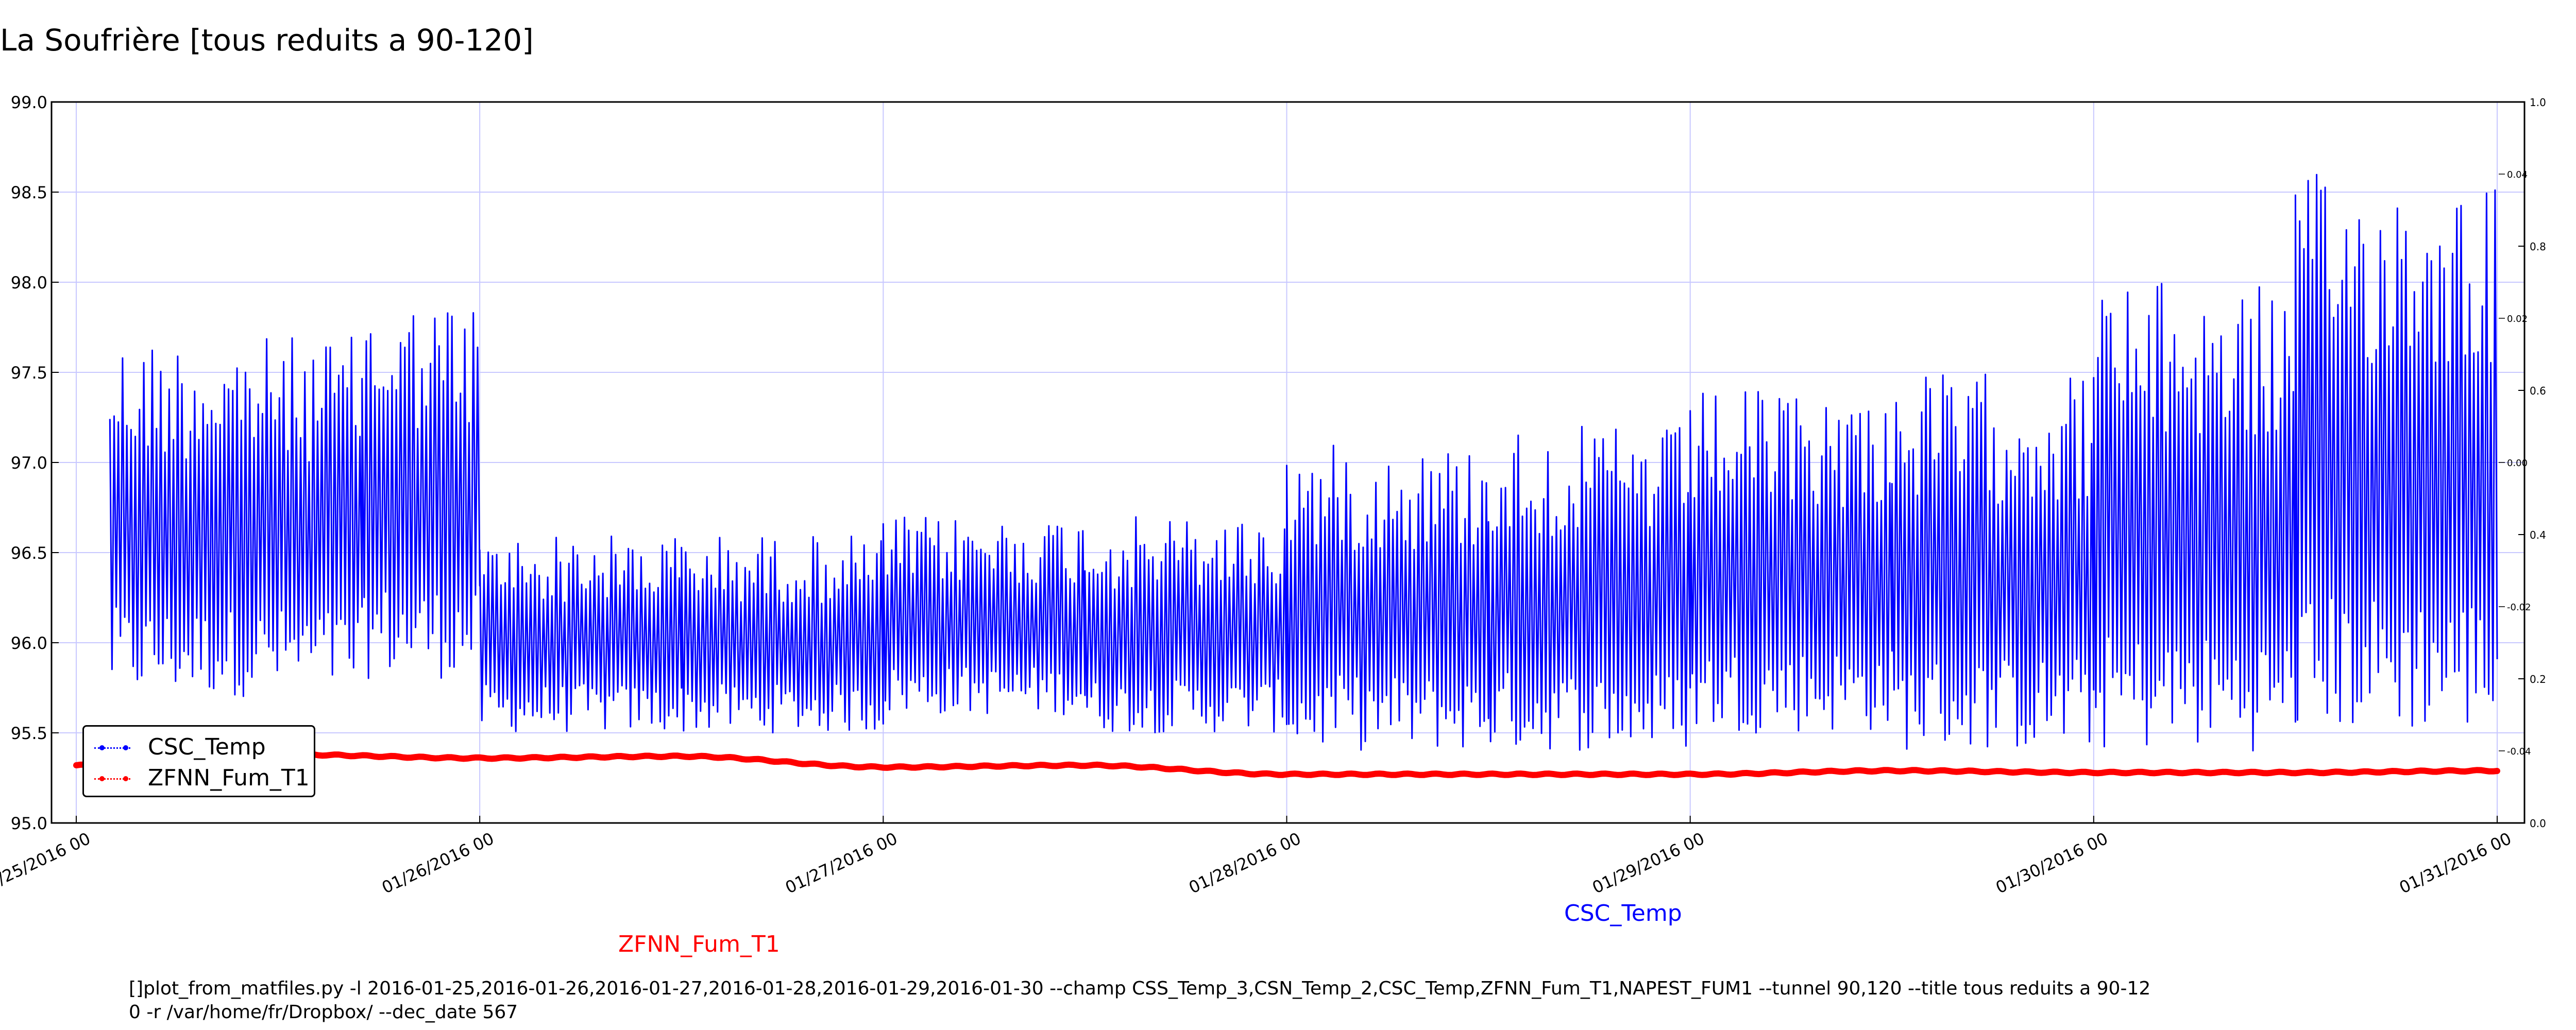 The width and height of the screenshot is (2576, 1030). I want to click on series-label-csc-temp: CSC_Temp, so click(1623, 913).